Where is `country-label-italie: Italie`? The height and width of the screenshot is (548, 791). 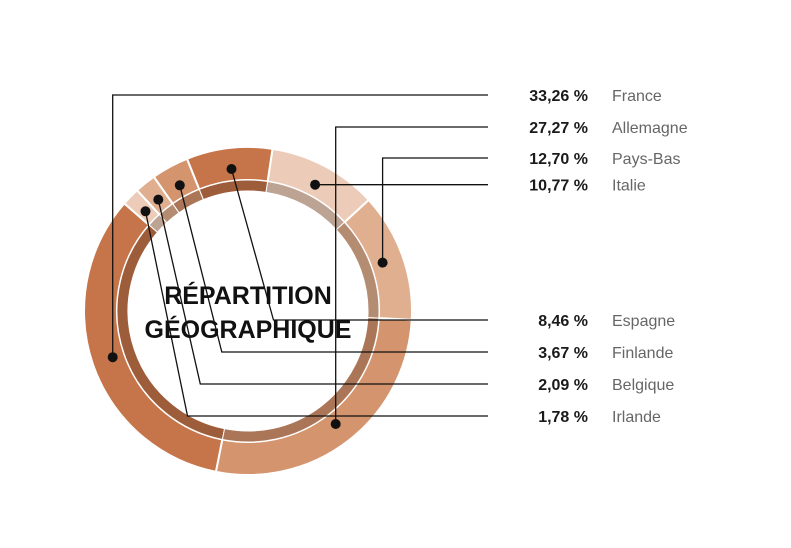 country-label-italie: Italie is located at coordinates (629, 186).